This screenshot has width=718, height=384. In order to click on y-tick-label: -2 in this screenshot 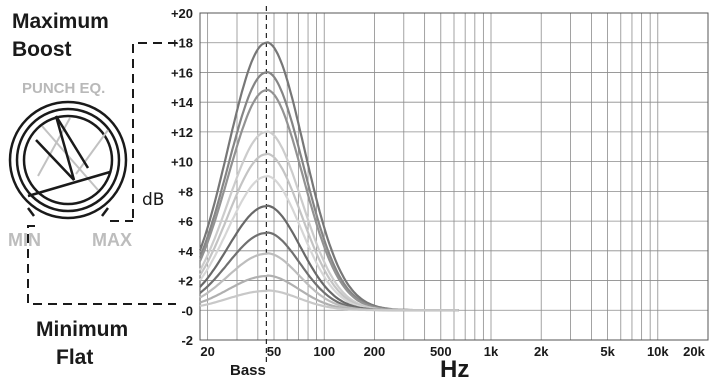, I will do `click(187, 340)`.